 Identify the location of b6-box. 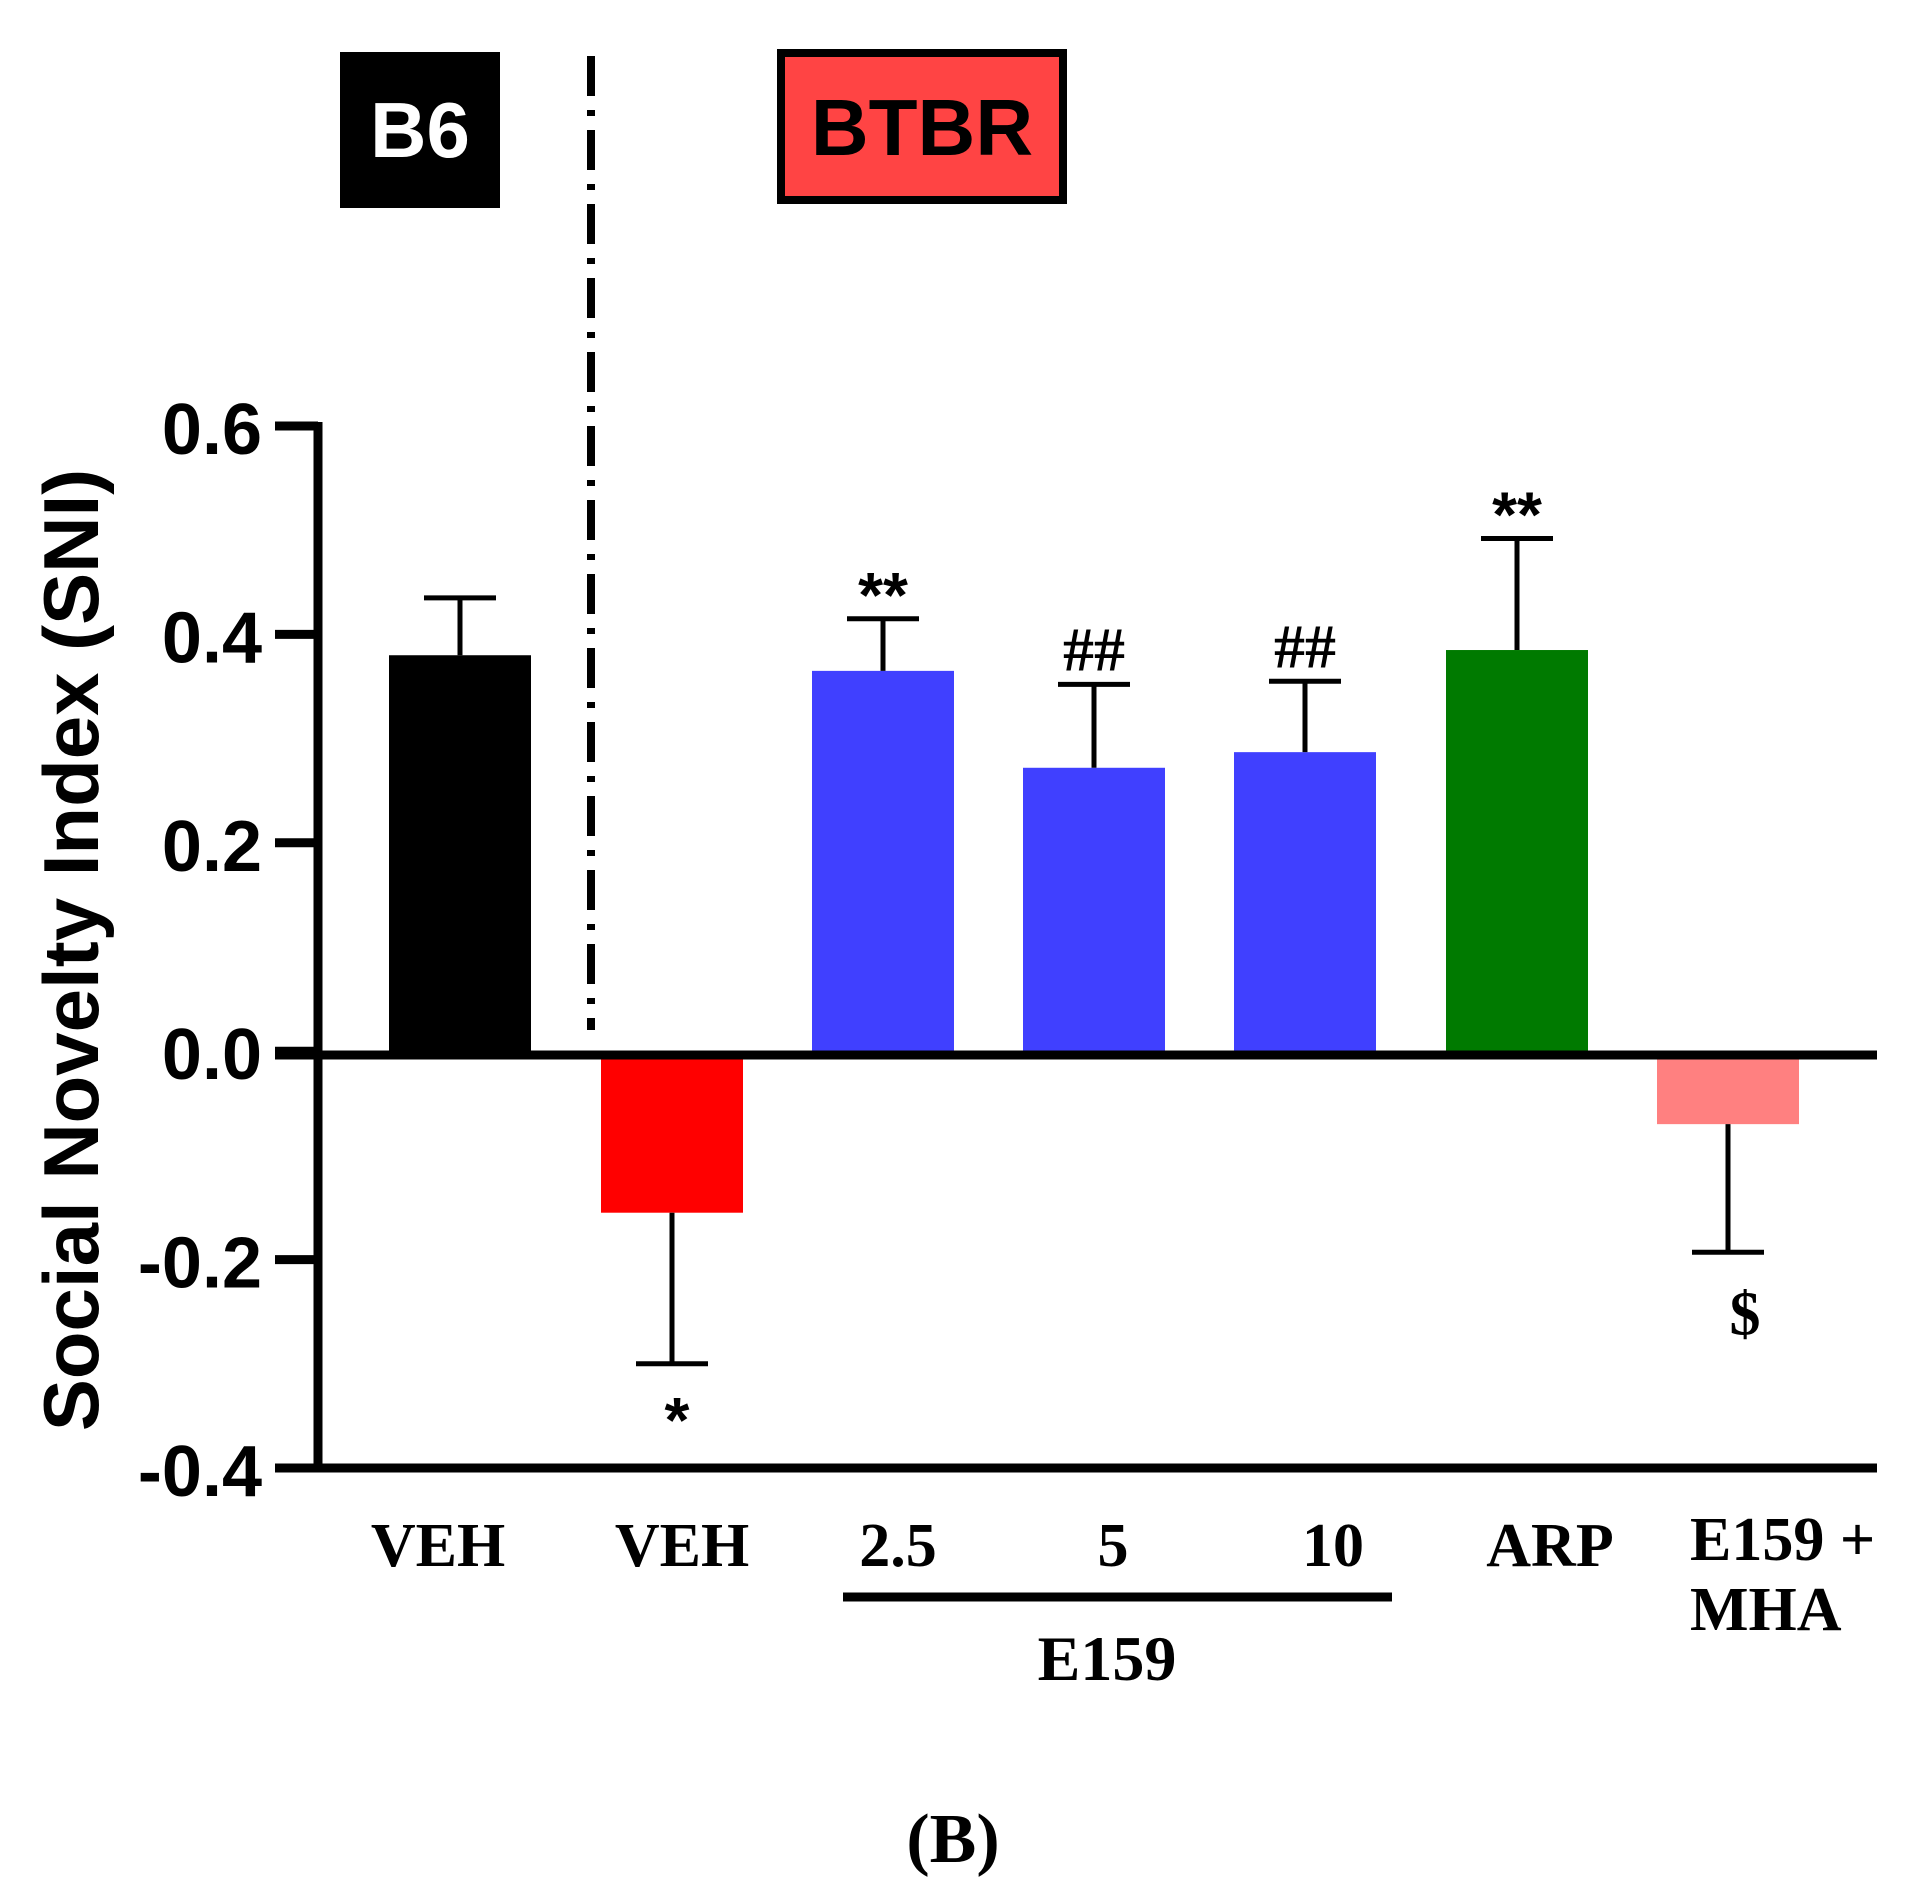
(420, 130).